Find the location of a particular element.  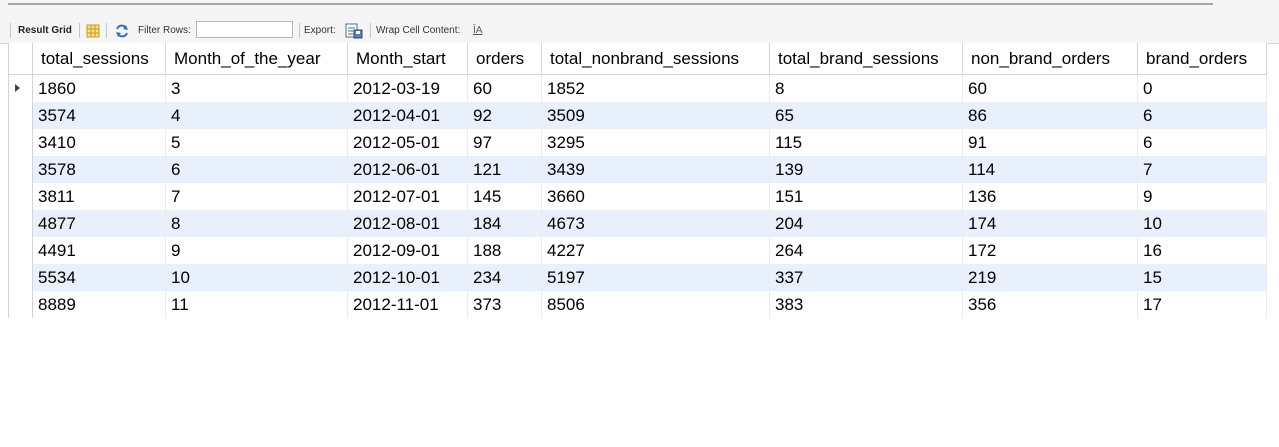

table-cell: 4673 is located at coordinates (655, 223).